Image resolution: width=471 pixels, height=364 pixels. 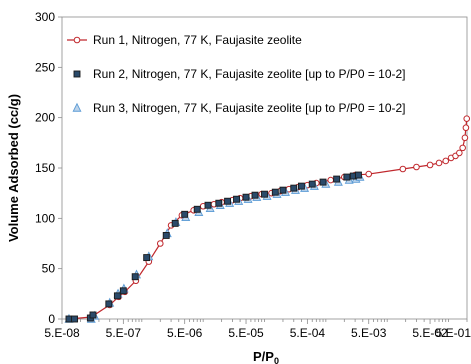 I want to click on y-tick-label: 250, so click(x=45, y=67).